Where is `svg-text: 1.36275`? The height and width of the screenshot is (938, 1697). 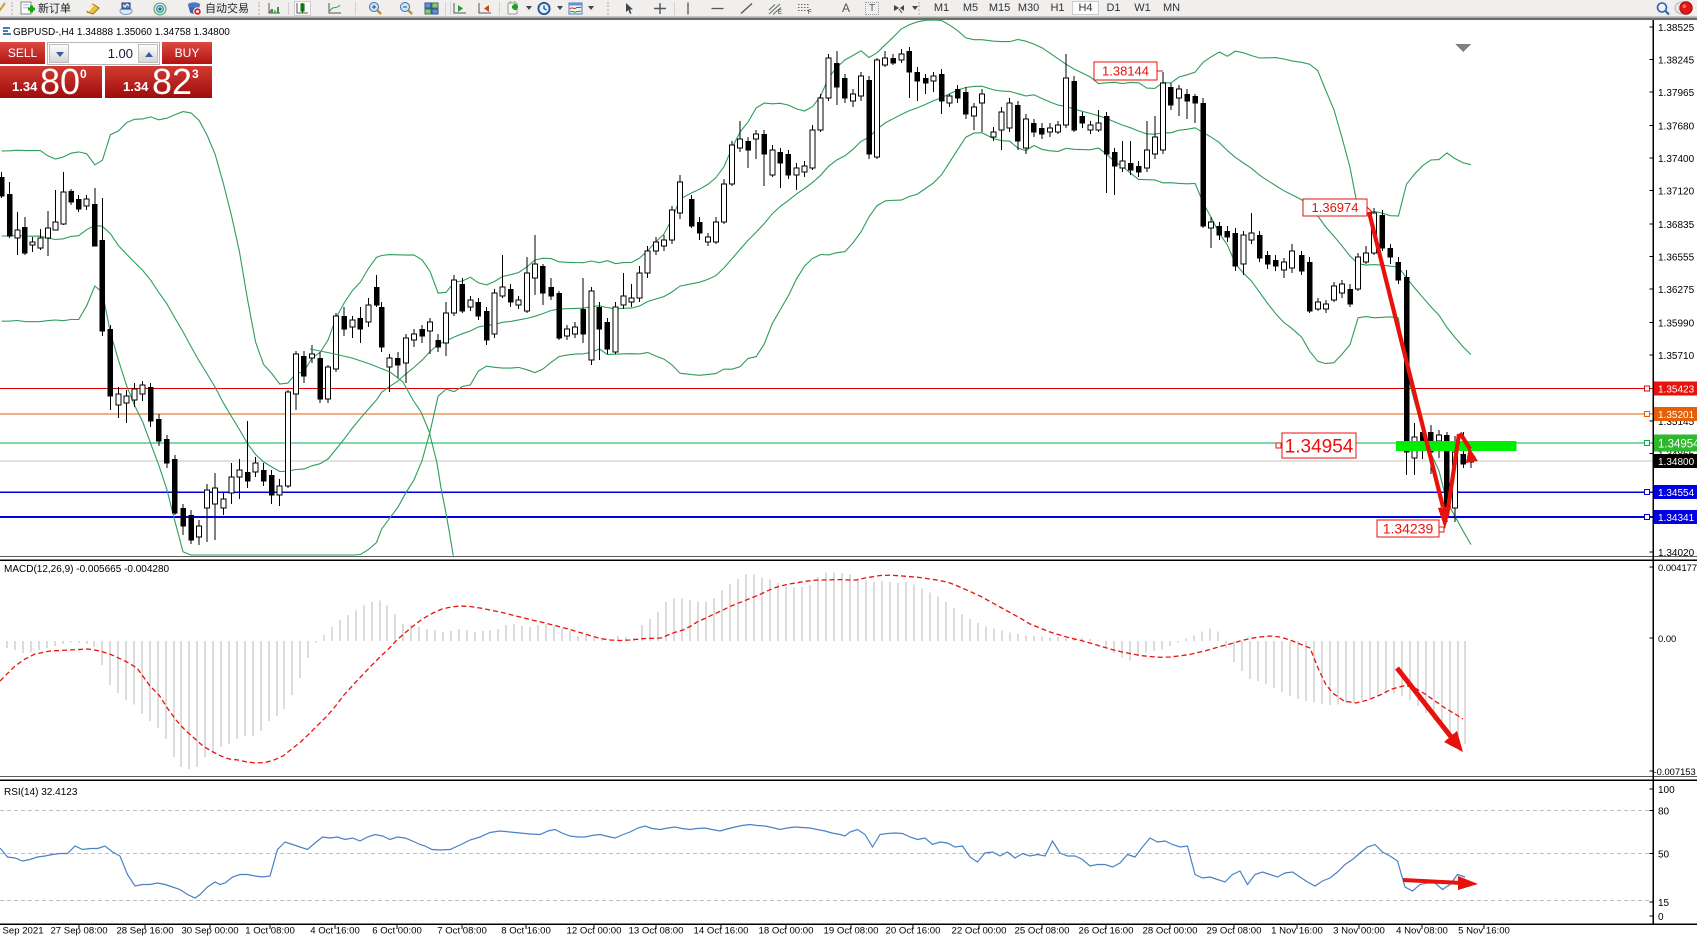
svg-text: 1.36275 is located at coordinates (1676, 290).